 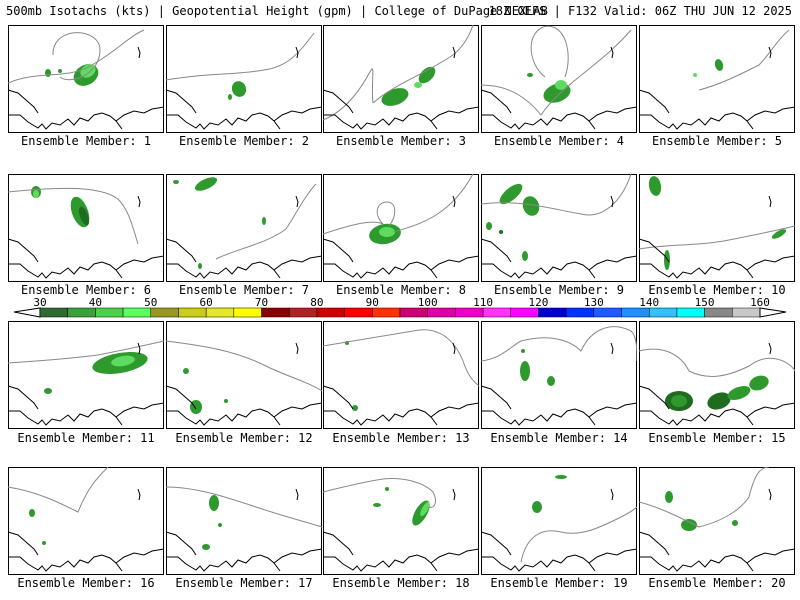 I want to click on ensemble-member-label: Ensemble Member: 8, so click(x=401, y=290).